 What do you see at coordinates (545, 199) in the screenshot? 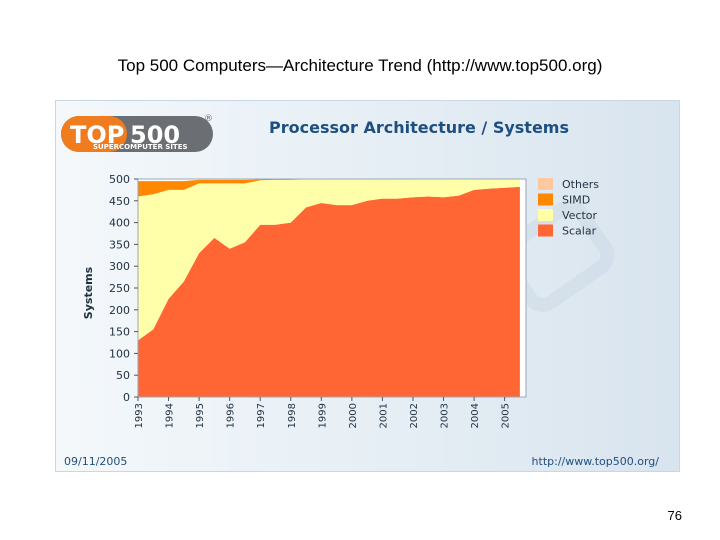
I see `legend-swatch-simd` at bounding box center [545, 199].